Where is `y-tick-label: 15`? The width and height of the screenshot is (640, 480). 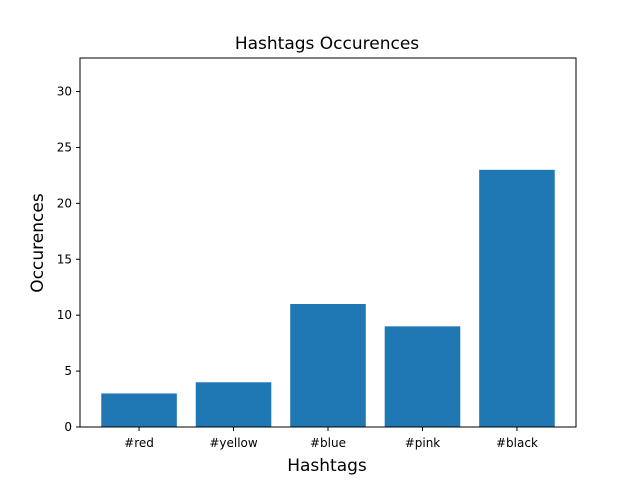
y-tick-label: 15 is located at coordinates (64, 259).